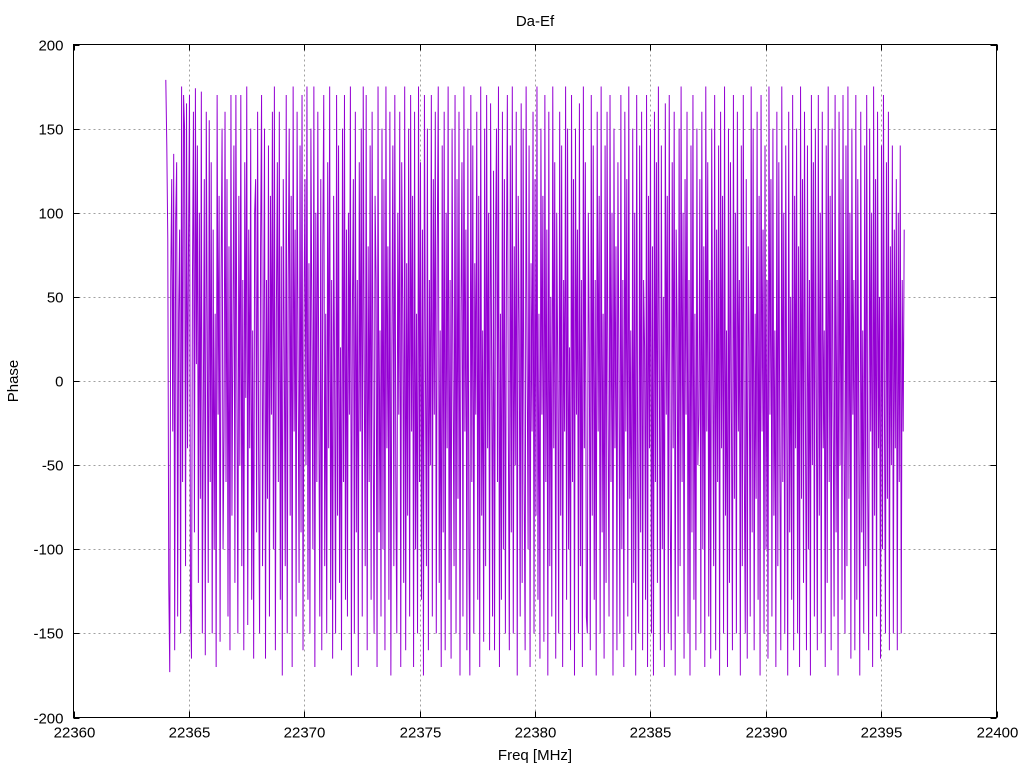 The width and height of the screenshot is (1024, 768). Describe the element at coordinates (75, 733) in the screenshot. I see `x-tick-label: 22360` at that location.